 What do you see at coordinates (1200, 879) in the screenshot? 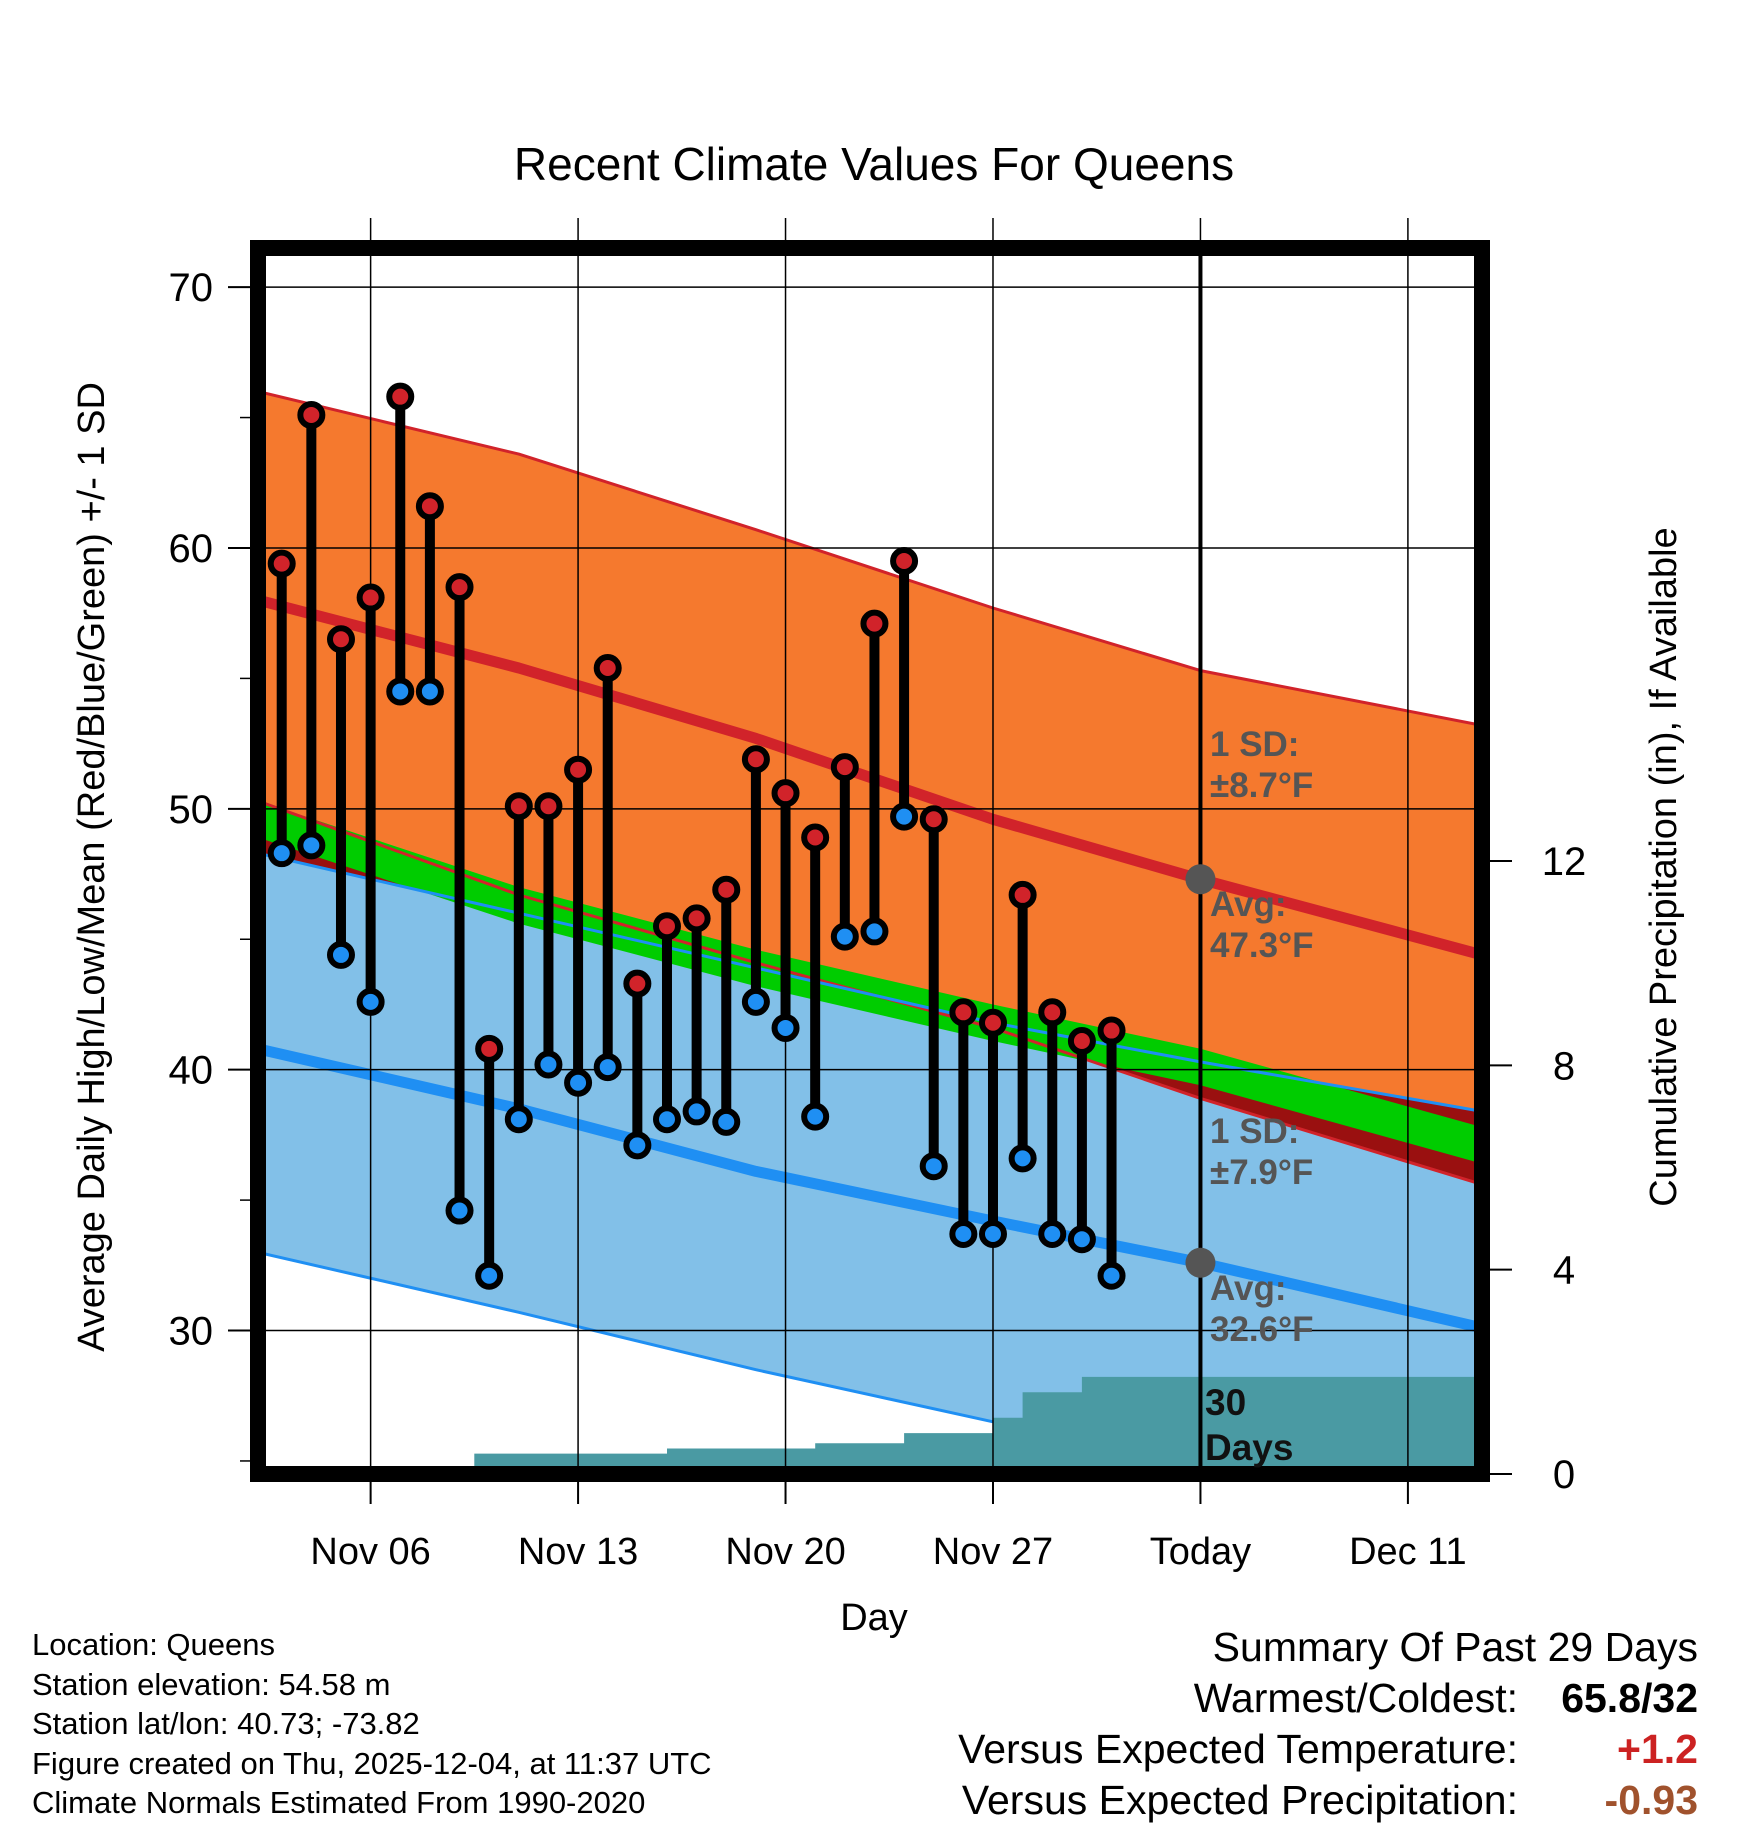
I see `today-high-avg-marker` at bounding box center [1200, 879].